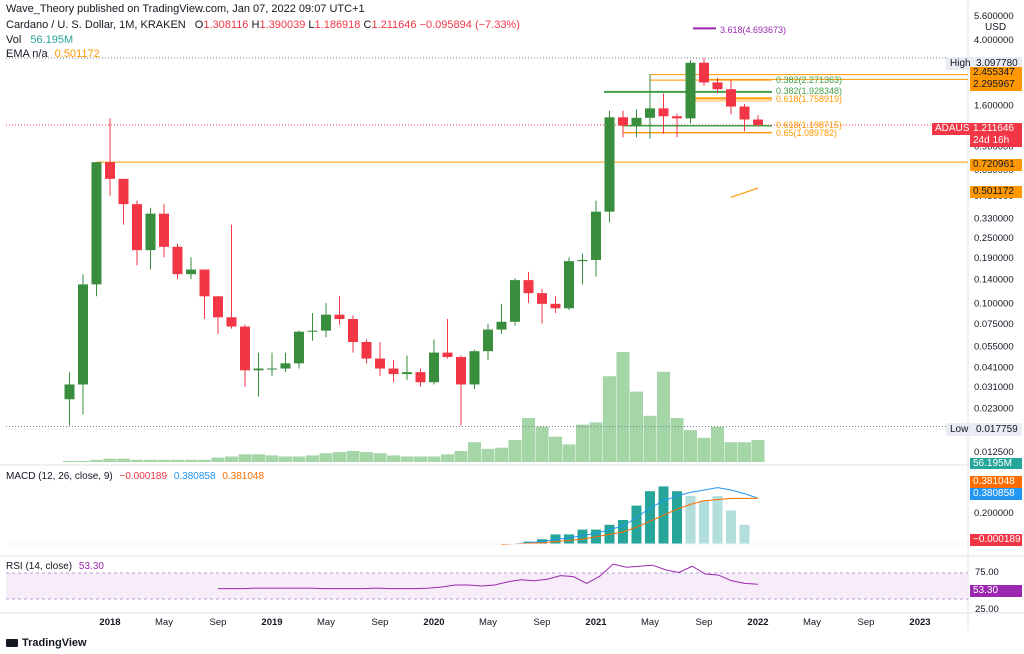  I want to click on fib-label-0618-a: 0.618(1.758919), so click(809, 99).